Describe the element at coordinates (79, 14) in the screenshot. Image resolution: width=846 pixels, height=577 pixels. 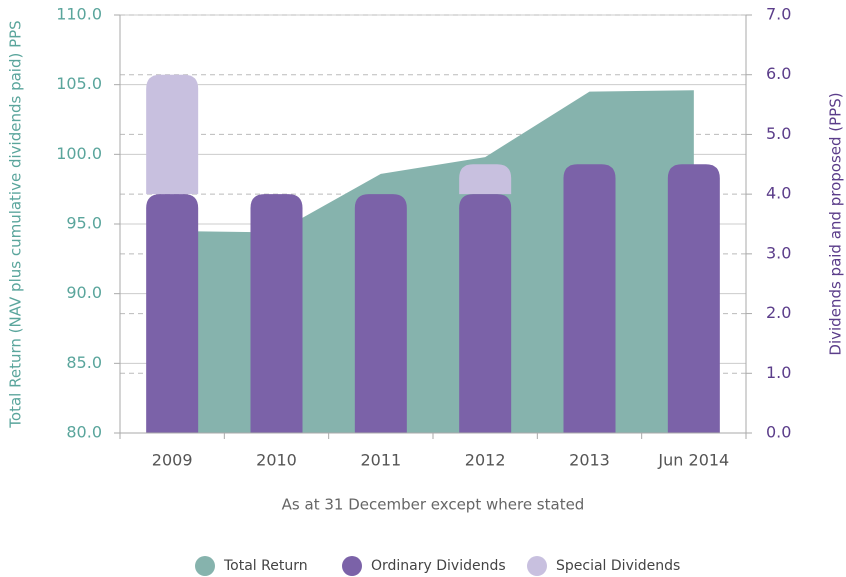
I see `y-tick-label: 110.0` at that location.